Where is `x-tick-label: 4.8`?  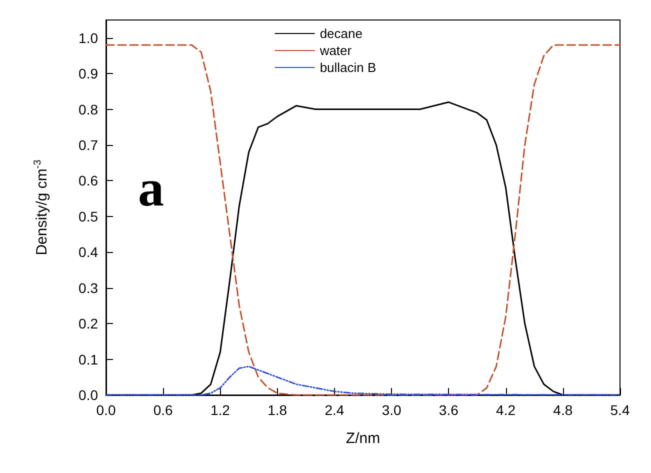 x-tick-label: 4.8 is located at coordinates (563, 410).